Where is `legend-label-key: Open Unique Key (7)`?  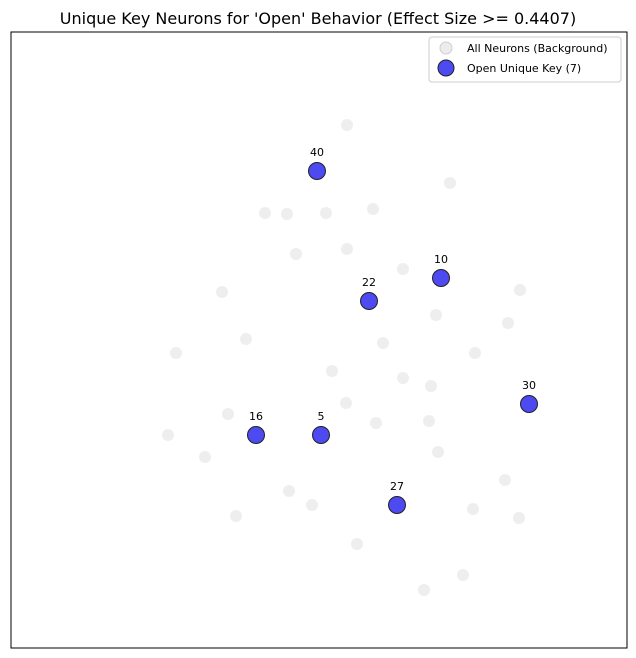
legend-label-key: Open Unique Key (7) is located at coordinates (524, 68).